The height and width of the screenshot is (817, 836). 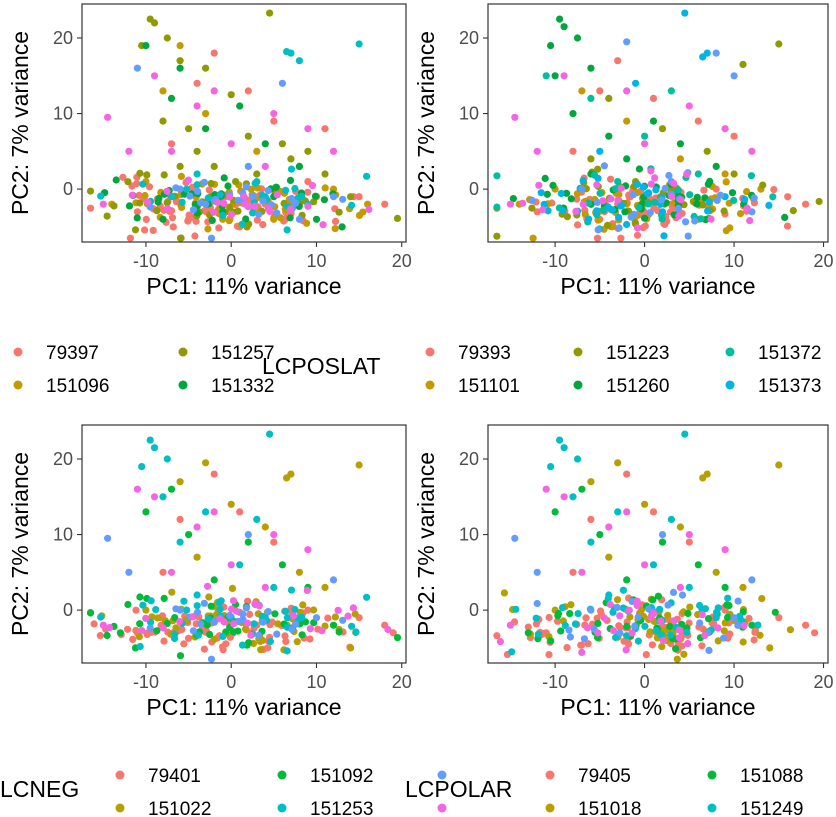 What do you see at coordinates (657, 286) in the screenshot?
I see `x-axis-label: PC1: 11% variance` at bounding box center [657, 286].